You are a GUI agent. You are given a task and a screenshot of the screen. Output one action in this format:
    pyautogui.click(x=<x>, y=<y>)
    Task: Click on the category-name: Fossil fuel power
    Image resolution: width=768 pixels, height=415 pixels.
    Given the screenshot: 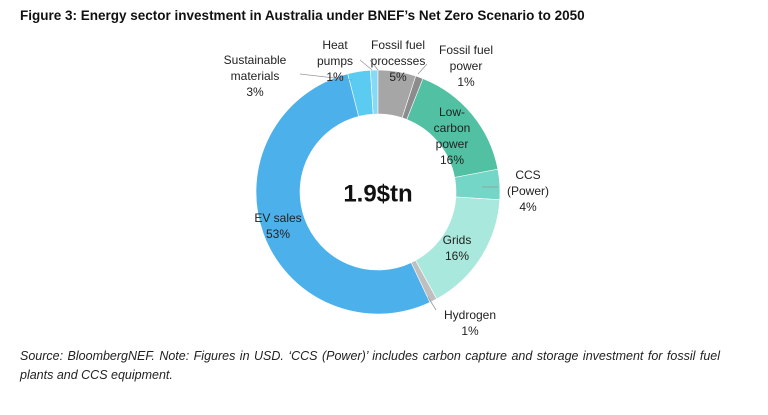 What is the action you would take?
    pyautogui.click(x=466, y=58)
    